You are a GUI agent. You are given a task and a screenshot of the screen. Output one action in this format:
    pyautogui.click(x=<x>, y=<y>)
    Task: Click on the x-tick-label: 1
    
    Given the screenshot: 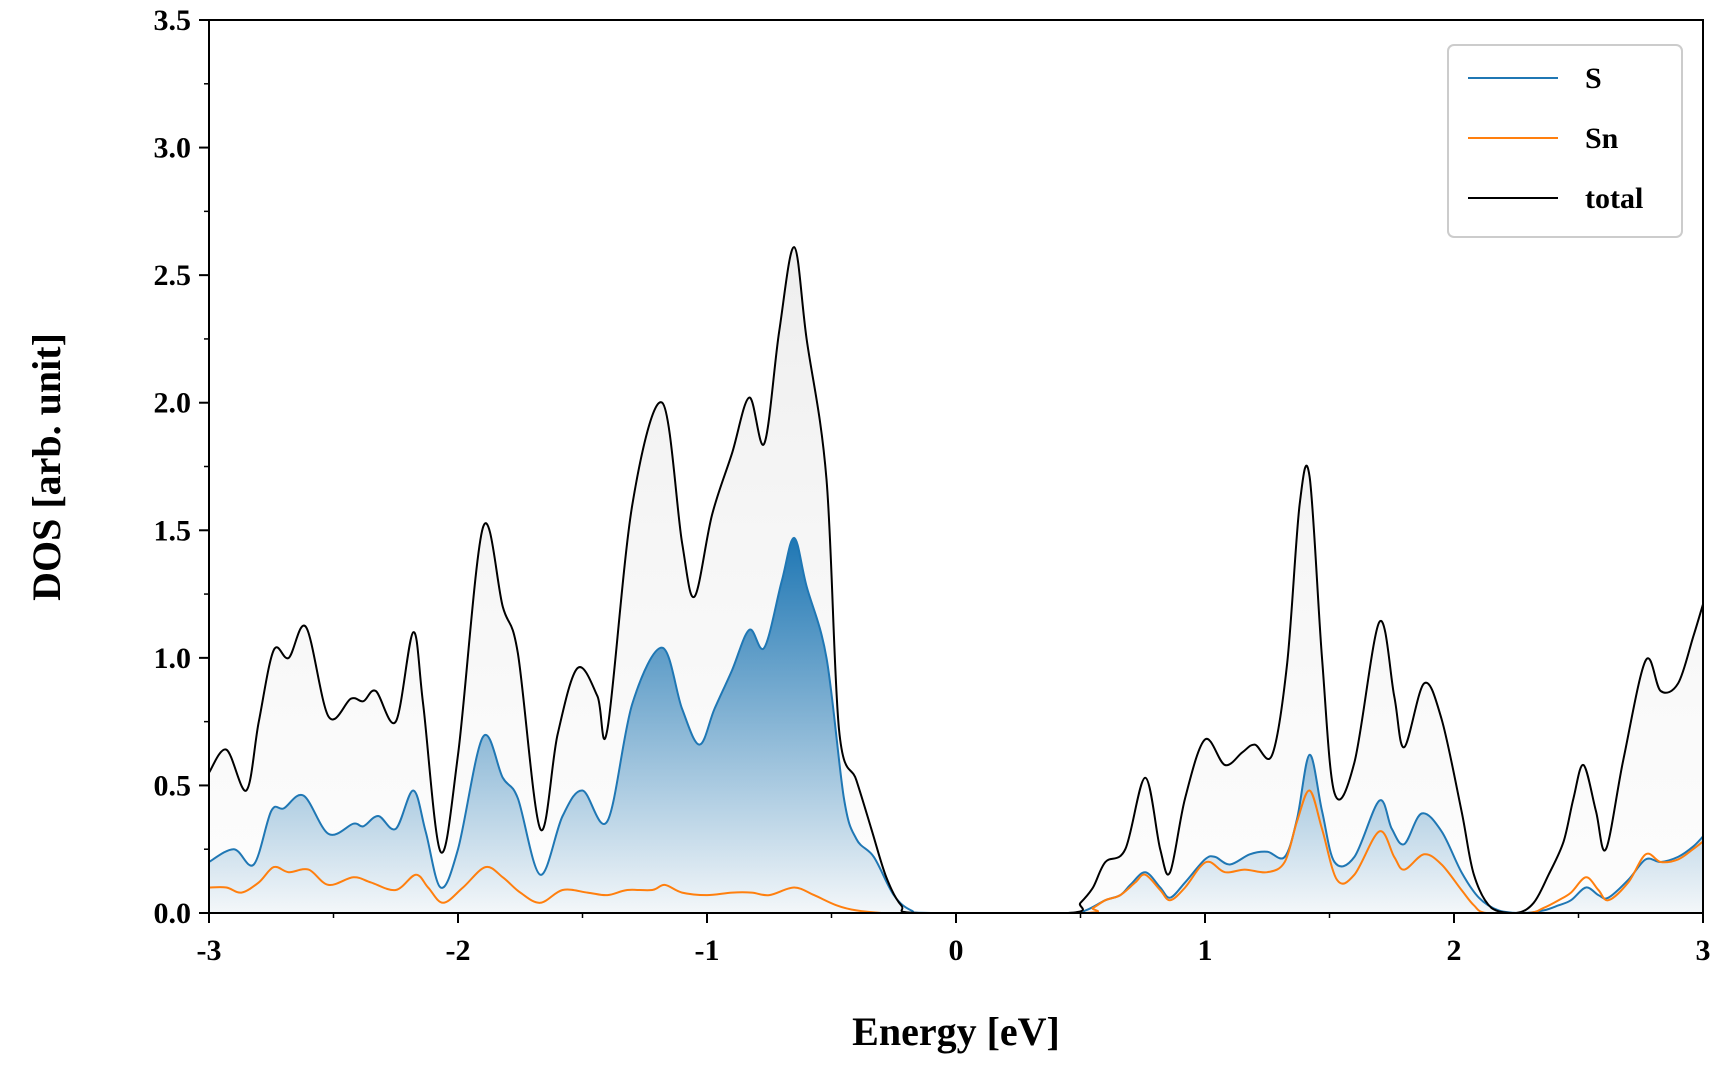 What is the action you would take?
    pyautogui.click(x=1205, y=950)
    